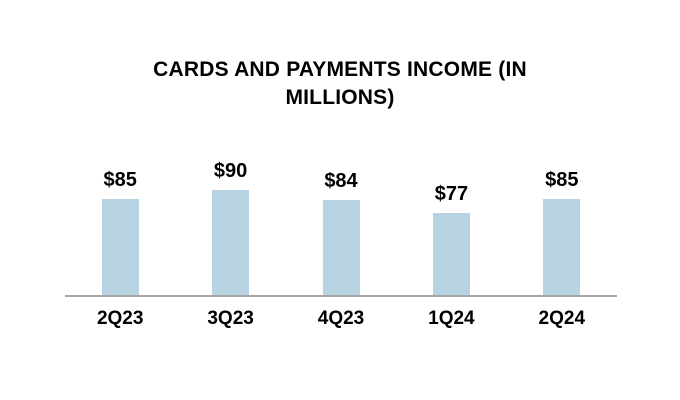 The height and width of the screenshot is (400, 680). Describe the element at coordinates (120, 247) in the screenshot. I see `bar-2q23` at that location.